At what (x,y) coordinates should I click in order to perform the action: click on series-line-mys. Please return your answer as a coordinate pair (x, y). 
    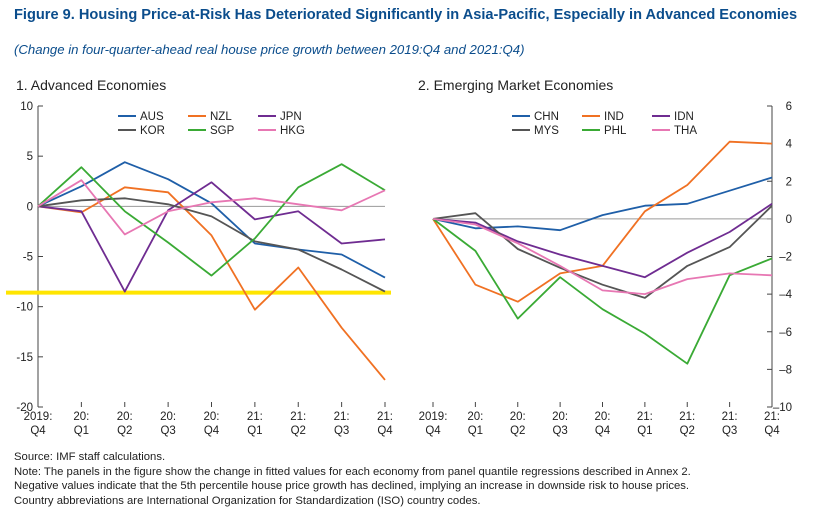
    Looking at the image, I should click on (602, 252).